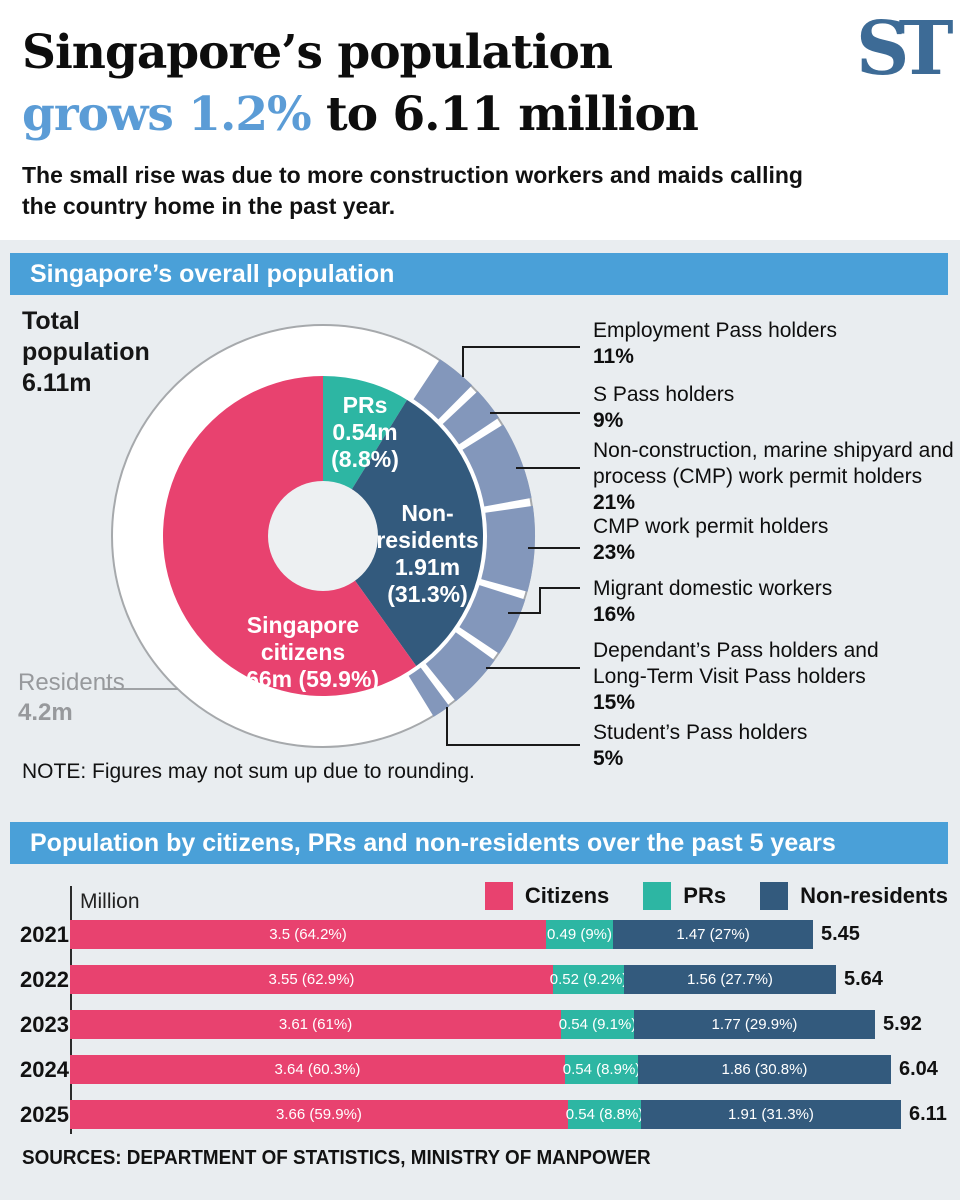 The height and width of the screenshot is (1200, 960). I want to click on slice-label-prs: PRs 0.54m (8.8%), so click(365, 432).